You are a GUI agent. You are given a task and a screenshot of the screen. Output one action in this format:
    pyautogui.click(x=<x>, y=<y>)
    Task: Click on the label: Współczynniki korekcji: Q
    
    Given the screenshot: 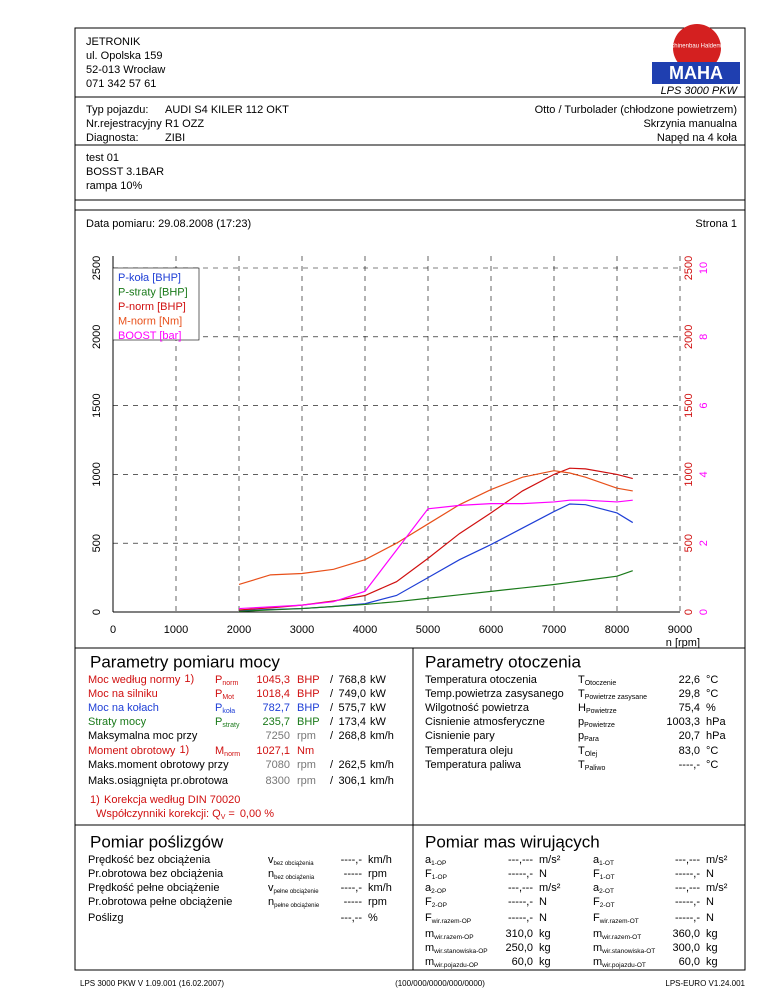 What is the action you would take?
    pyautogui.click(x=158, y=814)
    